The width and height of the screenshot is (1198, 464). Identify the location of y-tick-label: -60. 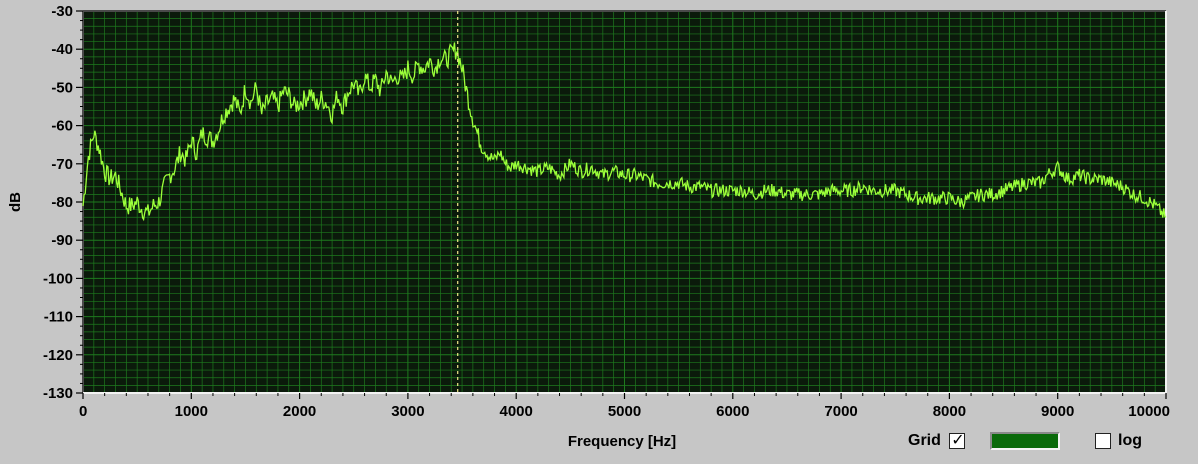
(62, 126).